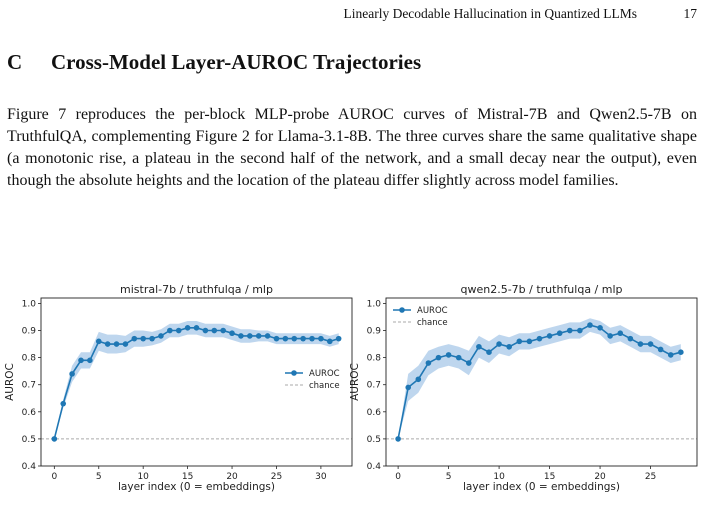 Image resolution: width=705 pixels, height=520 pixels. What do you see at coordinates (29, 386) in the screenshot?
I see `y-tick-label: 0.7` at bounding box center [29, 386].